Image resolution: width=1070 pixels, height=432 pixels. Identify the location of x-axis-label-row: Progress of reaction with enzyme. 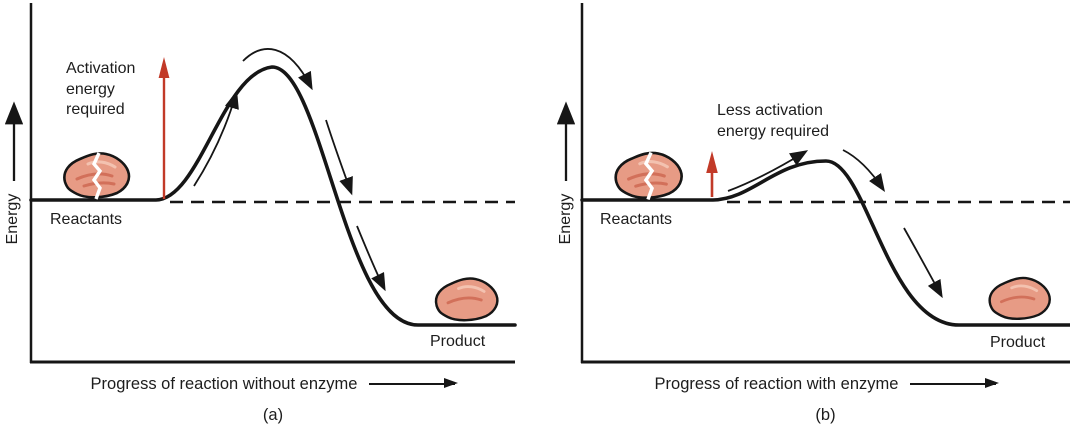
(825, 384).